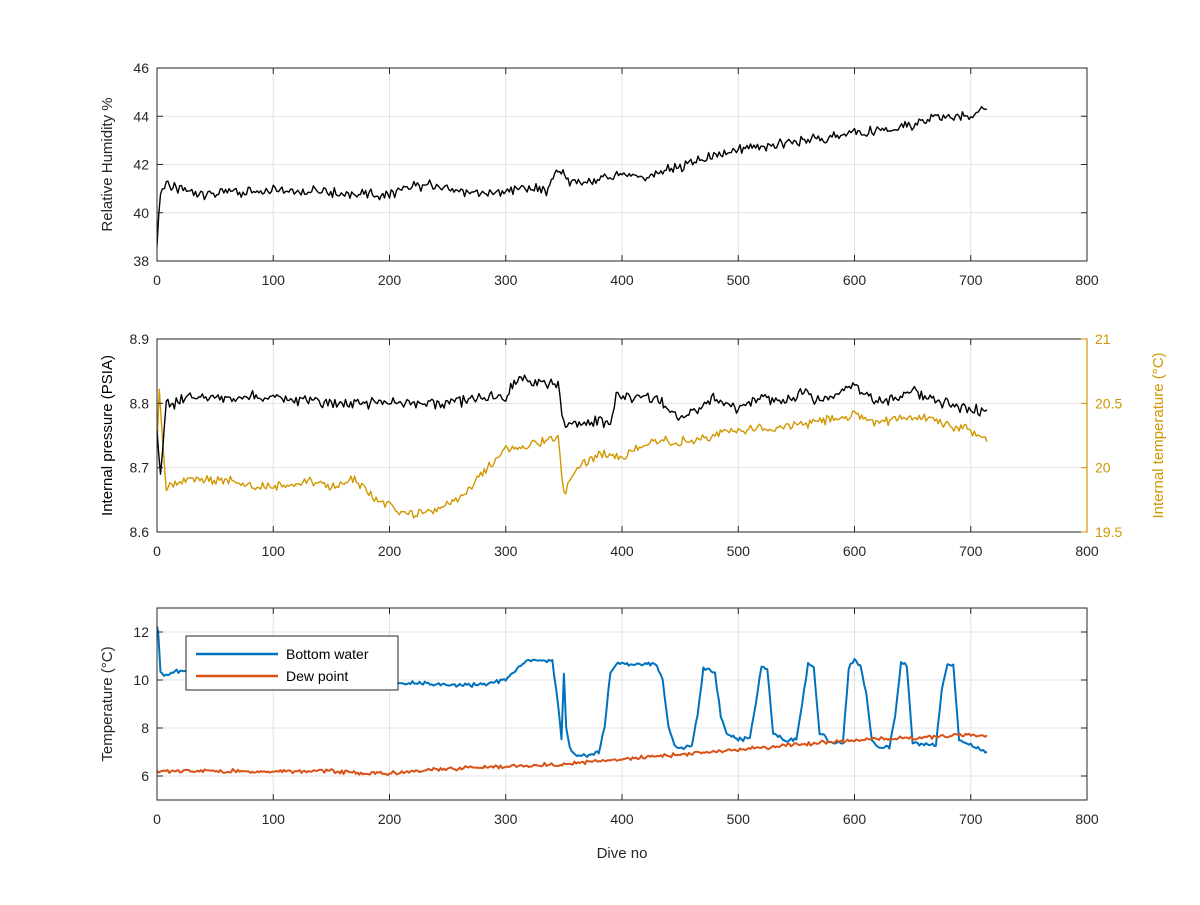 Image resolution: width=1200 pixels, height=905 pixels. I want to click on y-tick-label: 10, so click(141, 680).